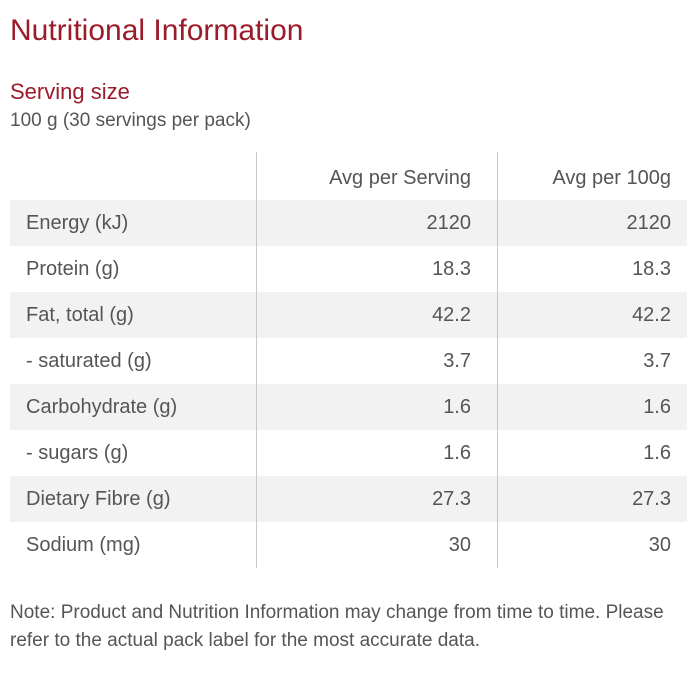  Describe the element at coordinates (130, 120) in the screenshot. I see `serving-size-value: 100 g (30 servings per pack)` at that location.